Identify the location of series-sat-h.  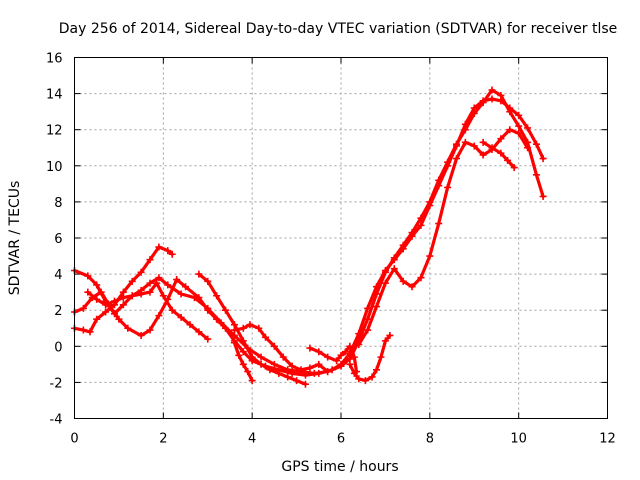
(333, 359).